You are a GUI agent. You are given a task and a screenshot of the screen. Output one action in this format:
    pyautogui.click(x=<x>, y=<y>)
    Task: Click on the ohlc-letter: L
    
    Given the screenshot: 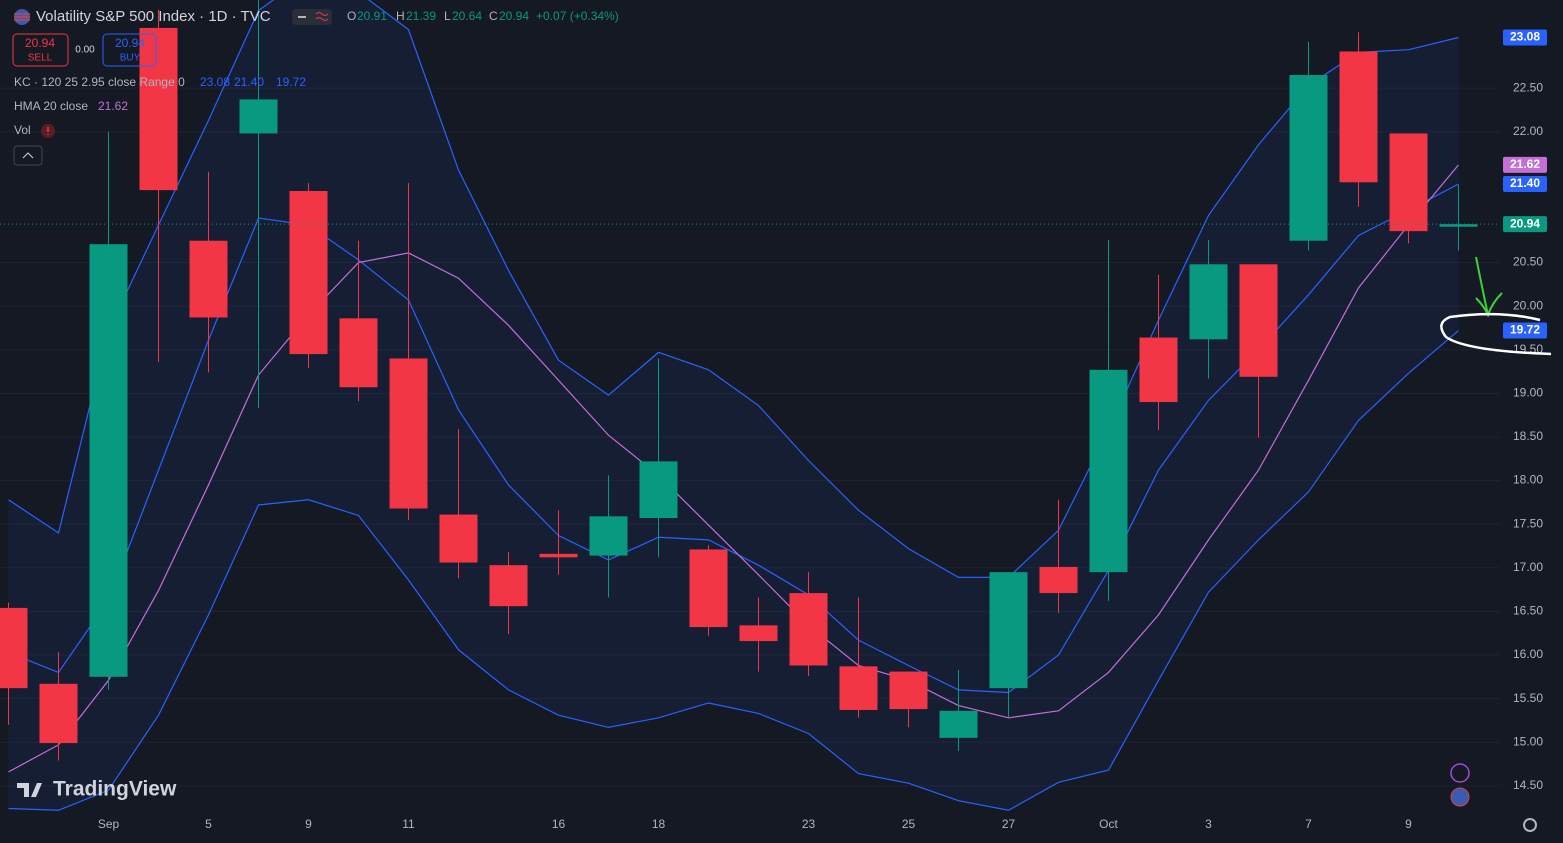 What is the action you would take?
    pyautogui.click(x=447, y=16)
    